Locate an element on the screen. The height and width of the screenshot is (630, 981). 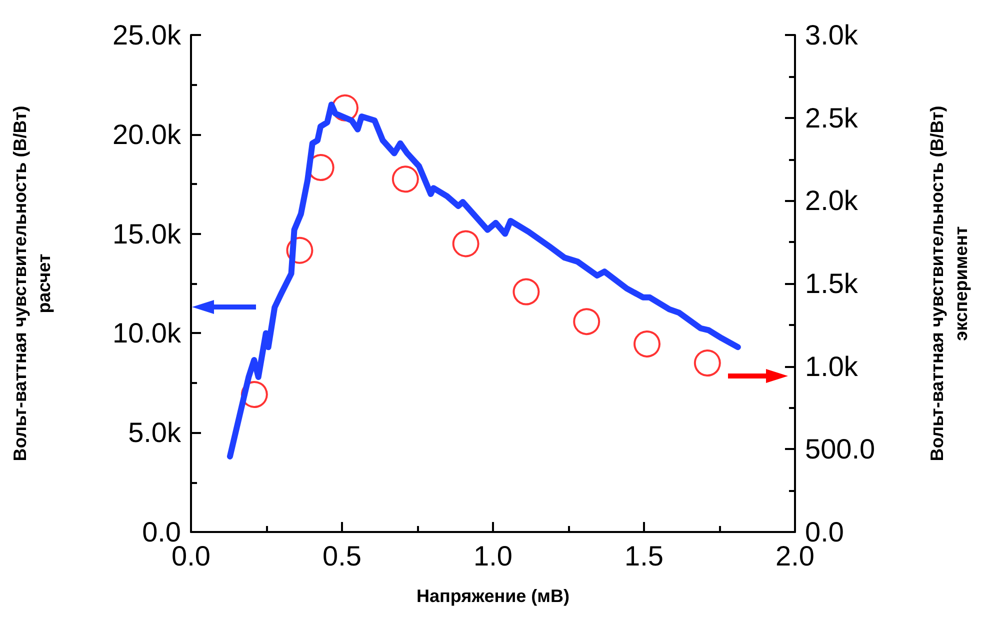
x-tick-label: 0.5 is located at coordinates (342, 556).